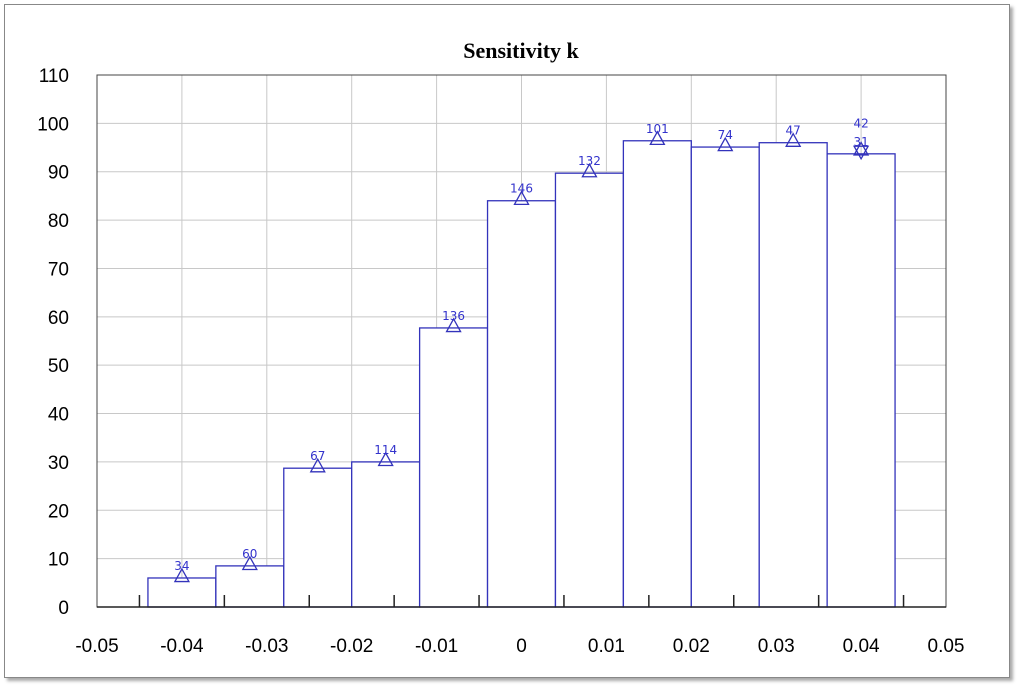 The height and width of the screenshot is (685, 1024). Describe the element at coordinates (58, 221) in the screenshot. I see `y-tick-label: 80` at that location.